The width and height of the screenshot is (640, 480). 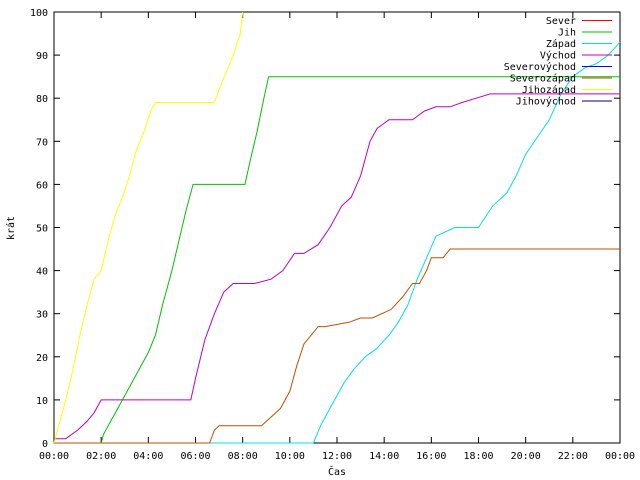 What do you see at coordinates (42, 142) in the screenshot?
I see `y-tick-label: 70` at bounding box center [42, 142].